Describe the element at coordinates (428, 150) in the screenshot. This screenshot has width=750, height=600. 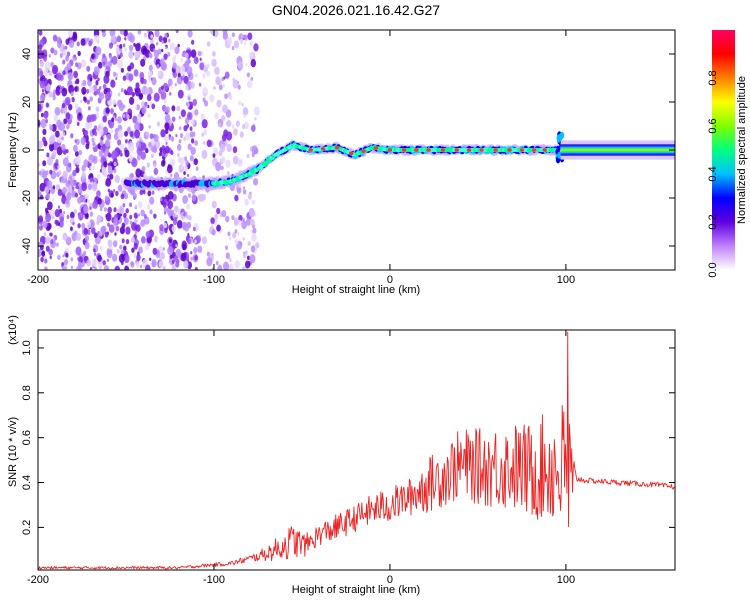
I see `signal-max` at that location.